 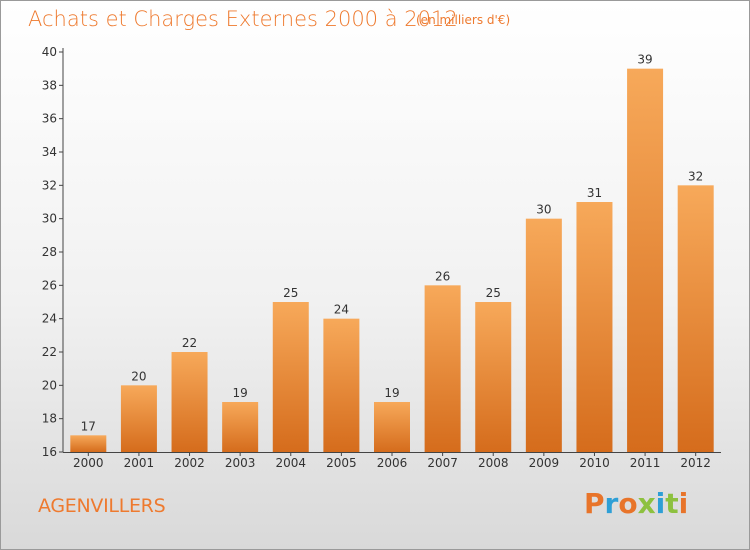 I want to click on bar-2007, so click(x=442, y=368).